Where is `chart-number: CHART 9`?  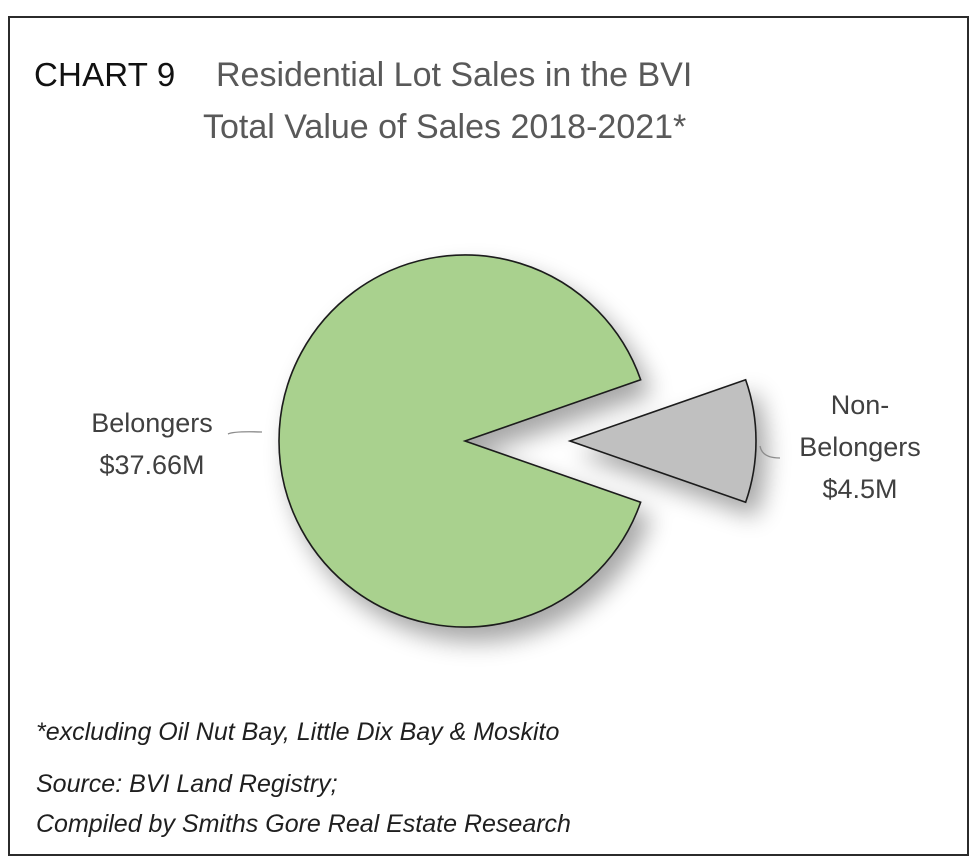
chart-number: CHART 9 is located at coordinates (105, 74).